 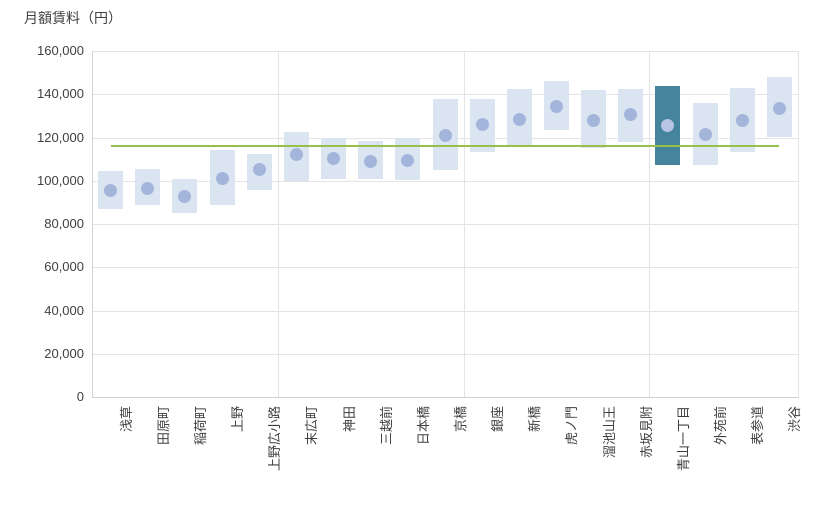 What do you see at coordinates (758, 426) in the screenshot?
I see `x-axis-label: 表参道` at bounding box center [758, 426].